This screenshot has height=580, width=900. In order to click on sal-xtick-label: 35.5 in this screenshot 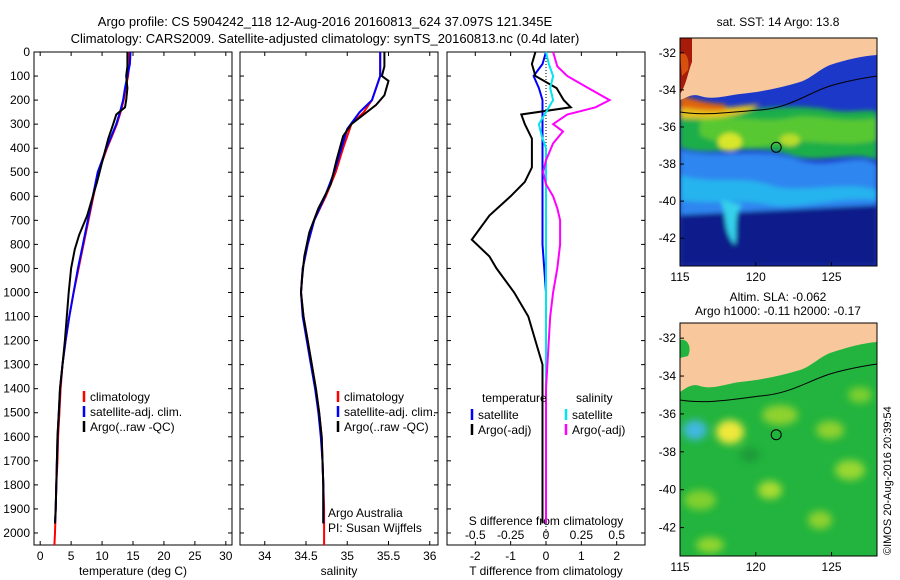, I will do `click(389, 556)`.